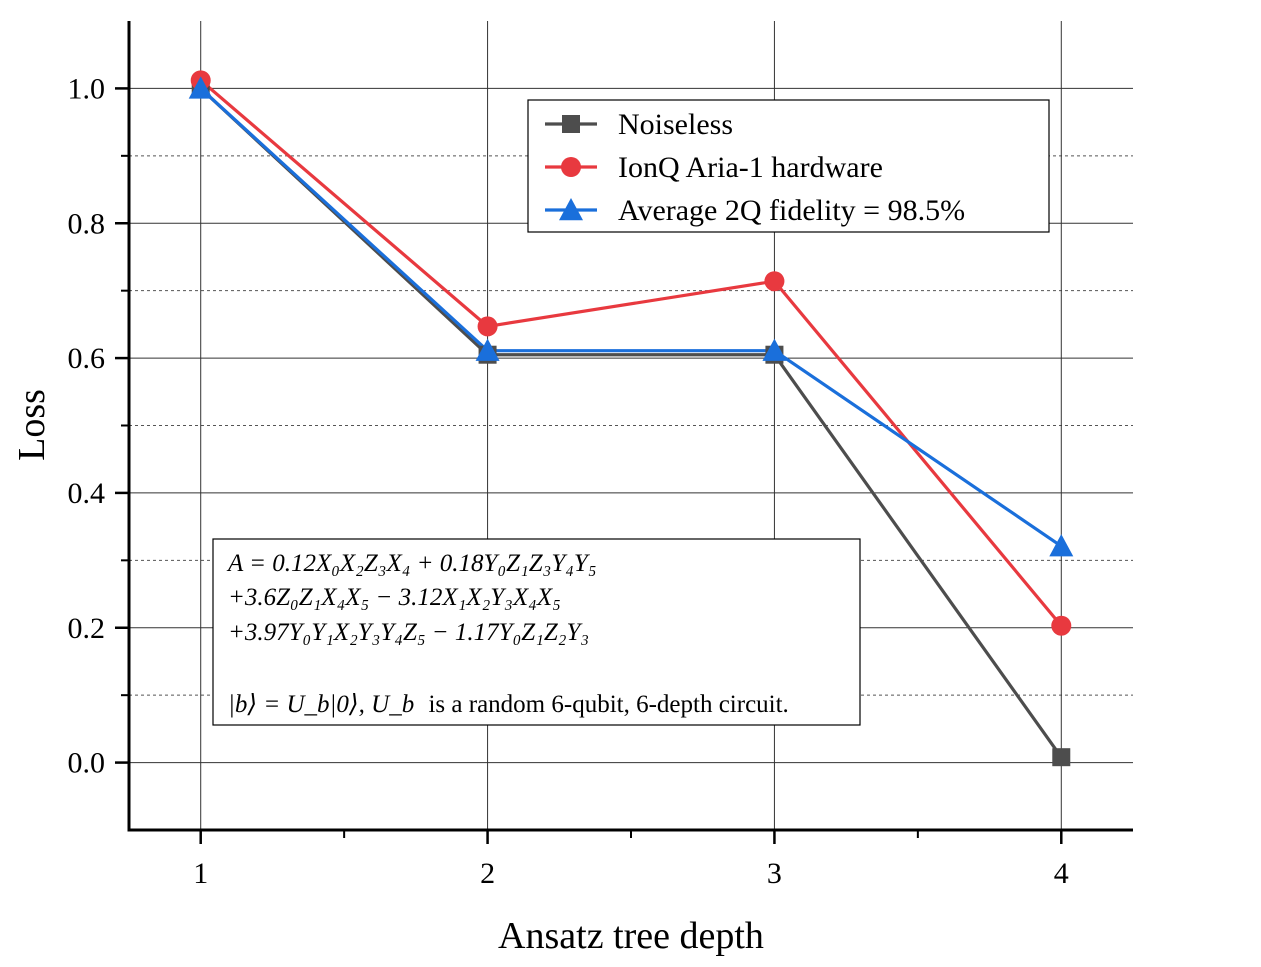 The height and width of the screenshot is (967, 1261). What do you see at coordinates (87, 493) in the screenshot?
I see `y-tick-label-2: 0.4` at bounding box center [87, 493].